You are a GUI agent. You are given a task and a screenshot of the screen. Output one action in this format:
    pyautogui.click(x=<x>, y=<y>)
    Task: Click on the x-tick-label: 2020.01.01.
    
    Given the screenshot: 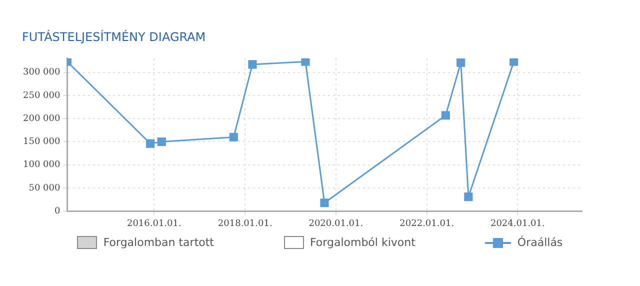 What is the action you would take?
    pyautogui.click(x=336, y=223)
    